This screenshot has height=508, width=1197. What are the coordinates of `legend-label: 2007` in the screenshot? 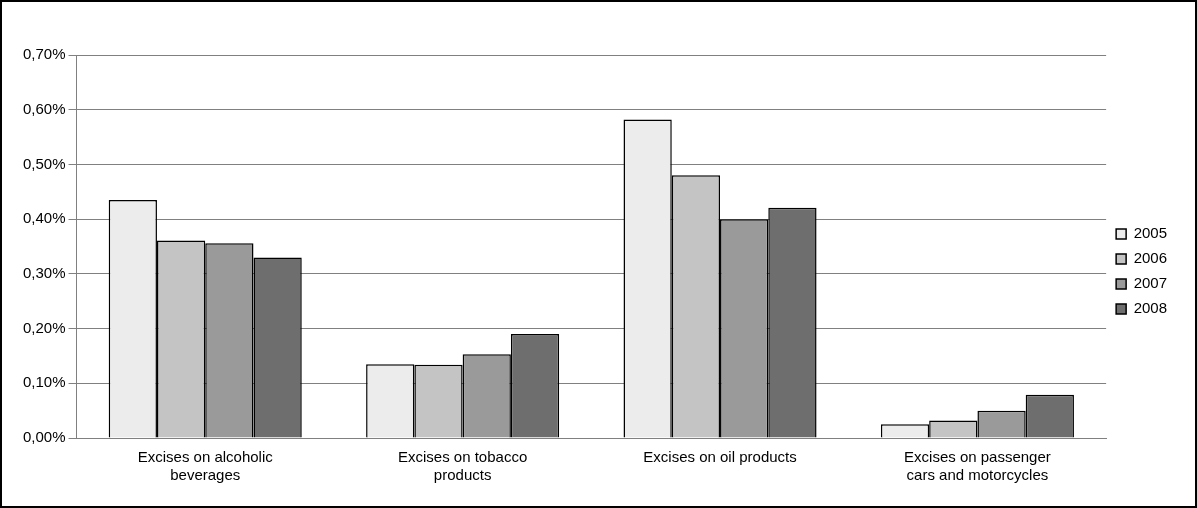 It's located at (1150, 283).